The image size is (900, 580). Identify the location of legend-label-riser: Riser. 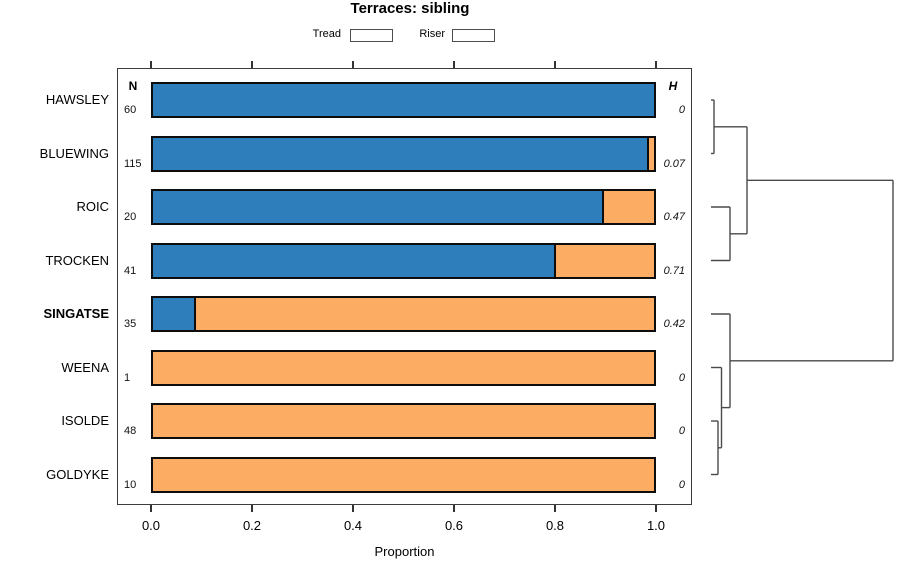
(432, 34).